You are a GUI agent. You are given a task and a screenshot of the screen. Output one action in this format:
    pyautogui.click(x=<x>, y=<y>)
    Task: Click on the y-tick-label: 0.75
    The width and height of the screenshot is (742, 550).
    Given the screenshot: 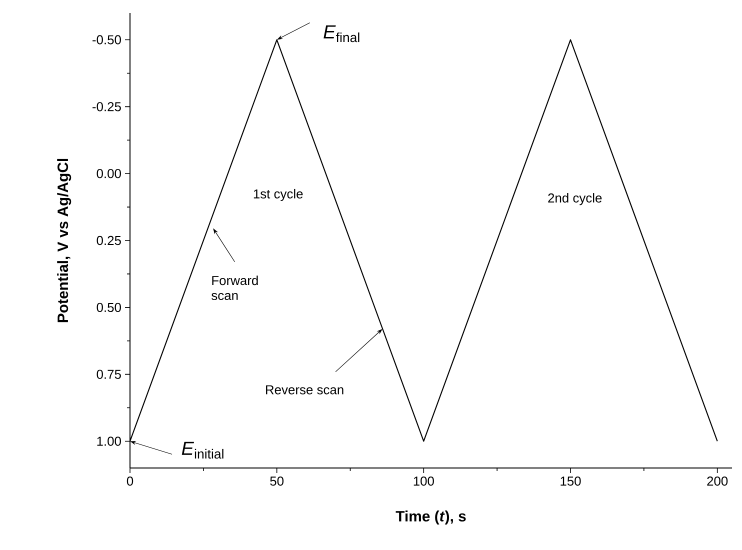 What is the action you would take?
    pyautogui.click(x=108, y=374)
    